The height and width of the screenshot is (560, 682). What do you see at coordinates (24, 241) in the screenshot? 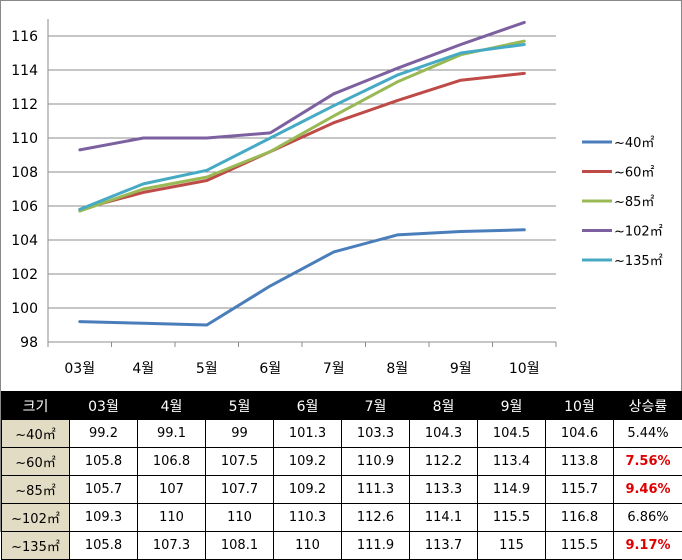
I see `y-tick-label: 104` at bounding box center [24, 241].